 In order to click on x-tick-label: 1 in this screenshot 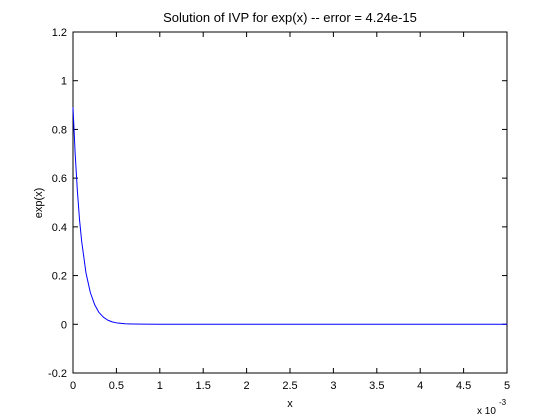, I will do `click(160, 386)`.